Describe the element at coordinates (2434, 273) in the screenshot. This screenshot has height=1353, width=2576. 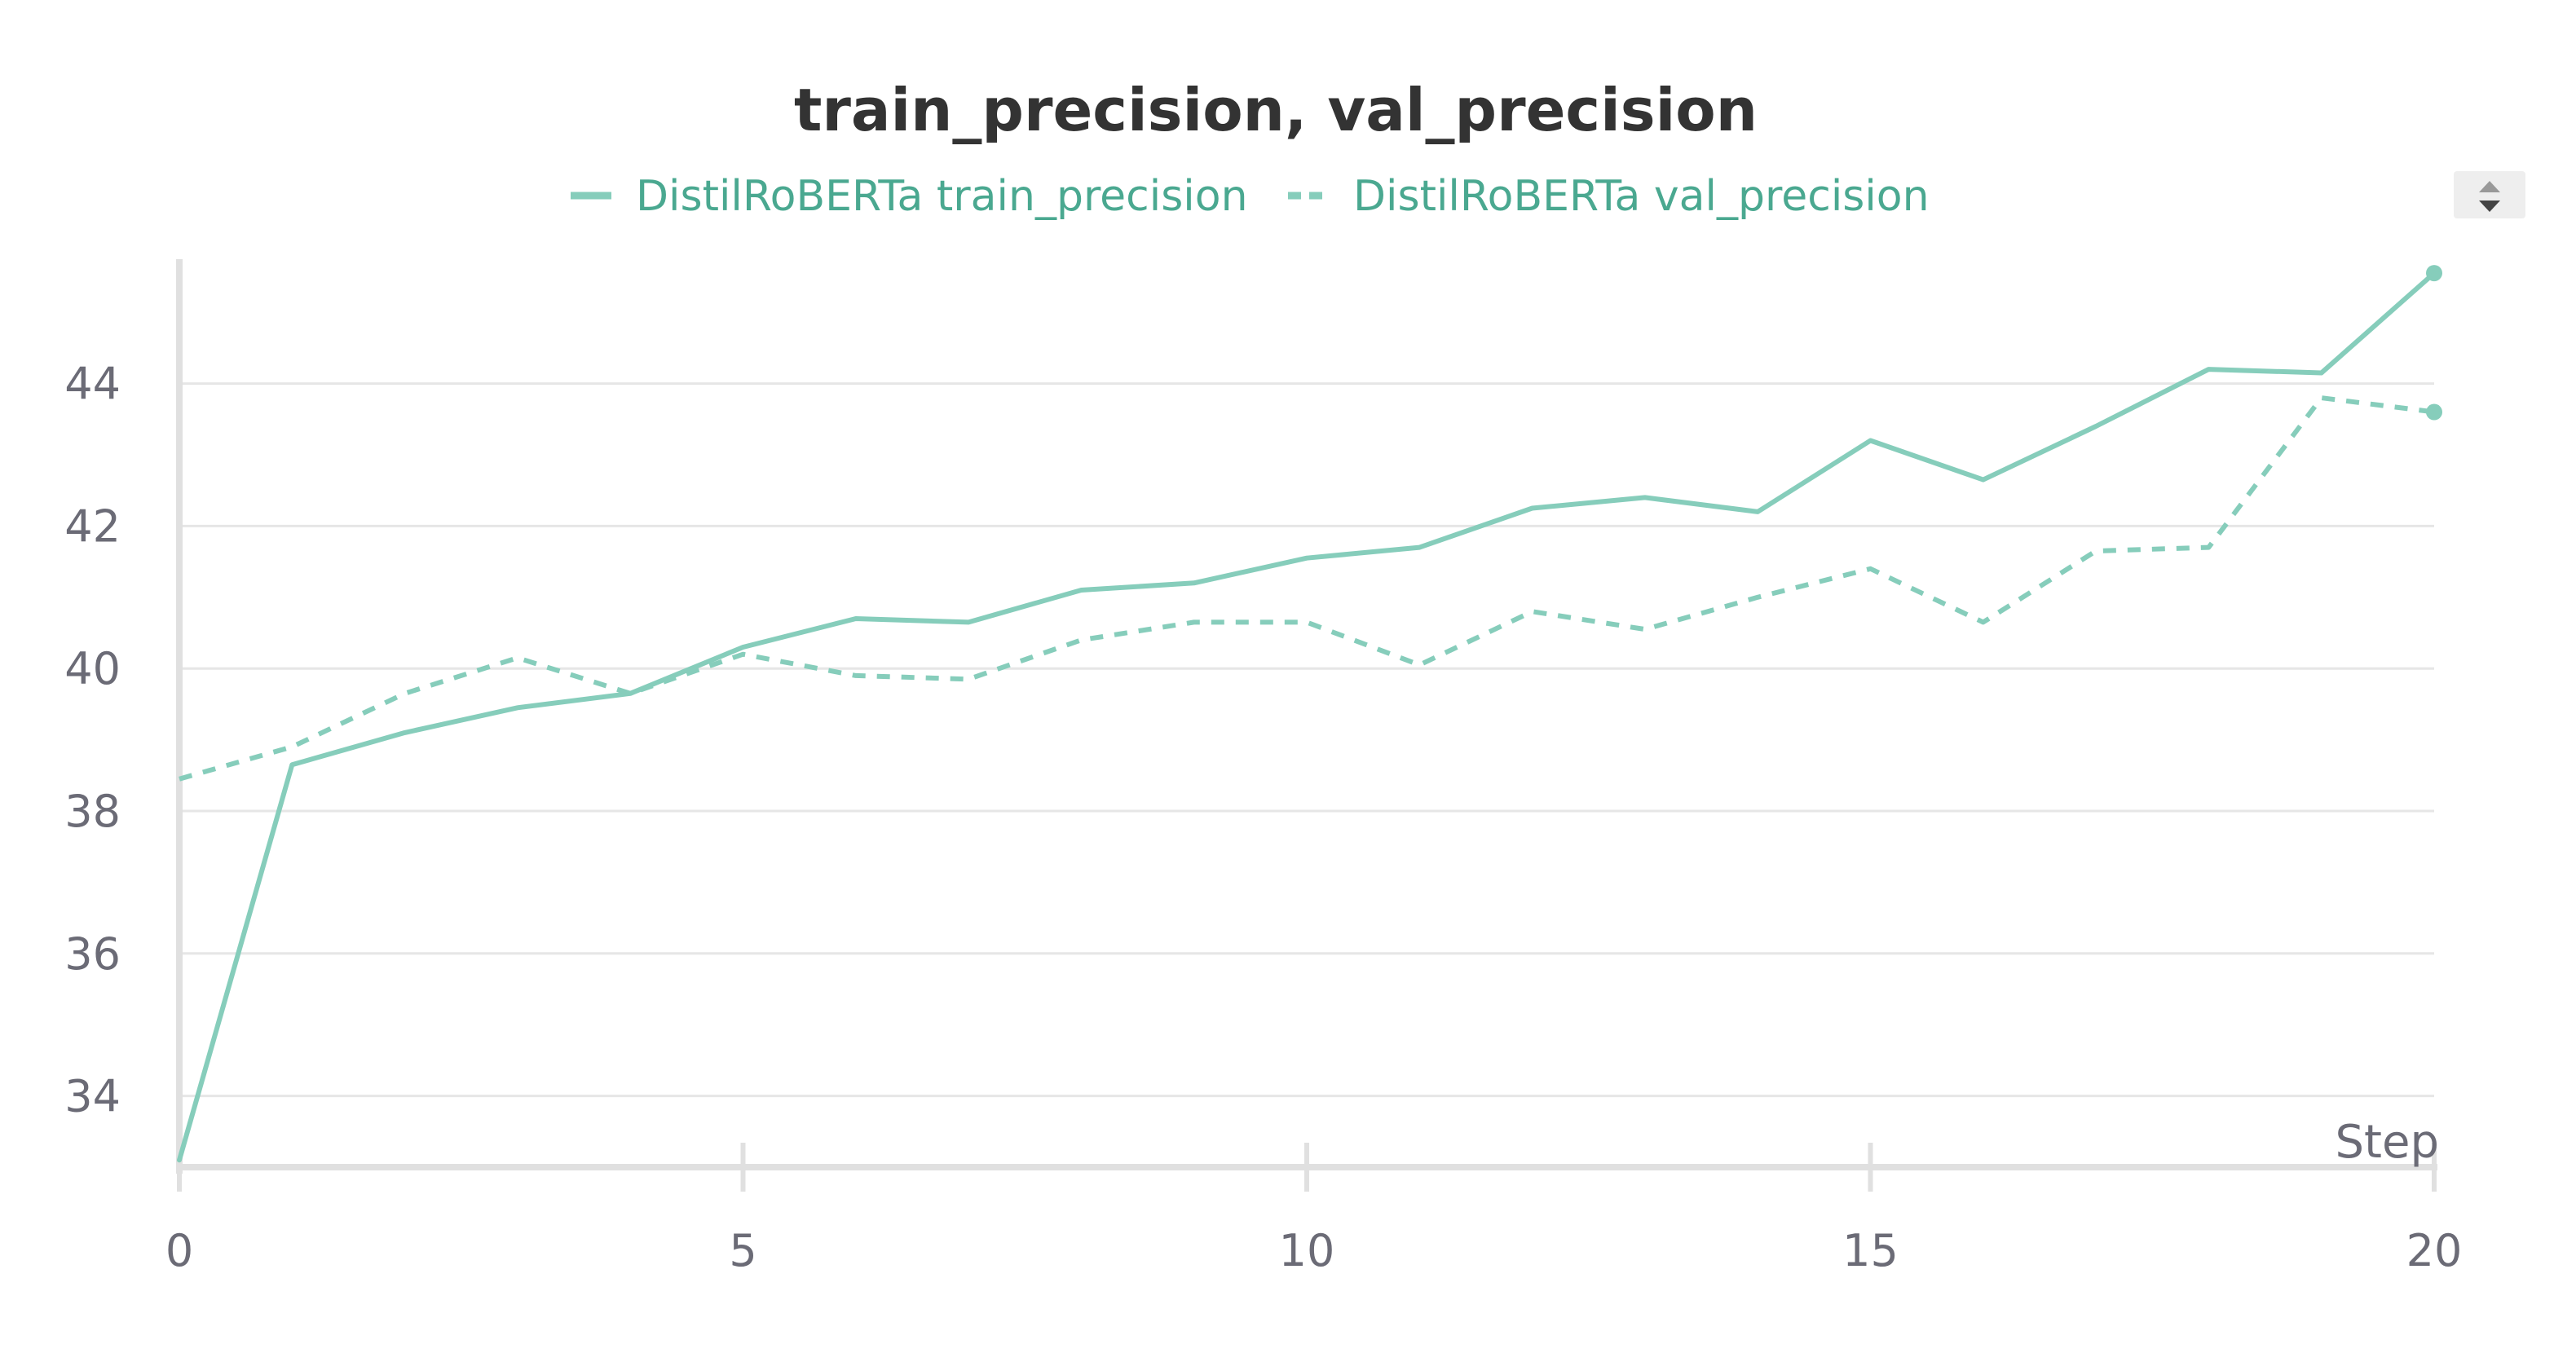
I see `series-end-point-train-precision` at that location.